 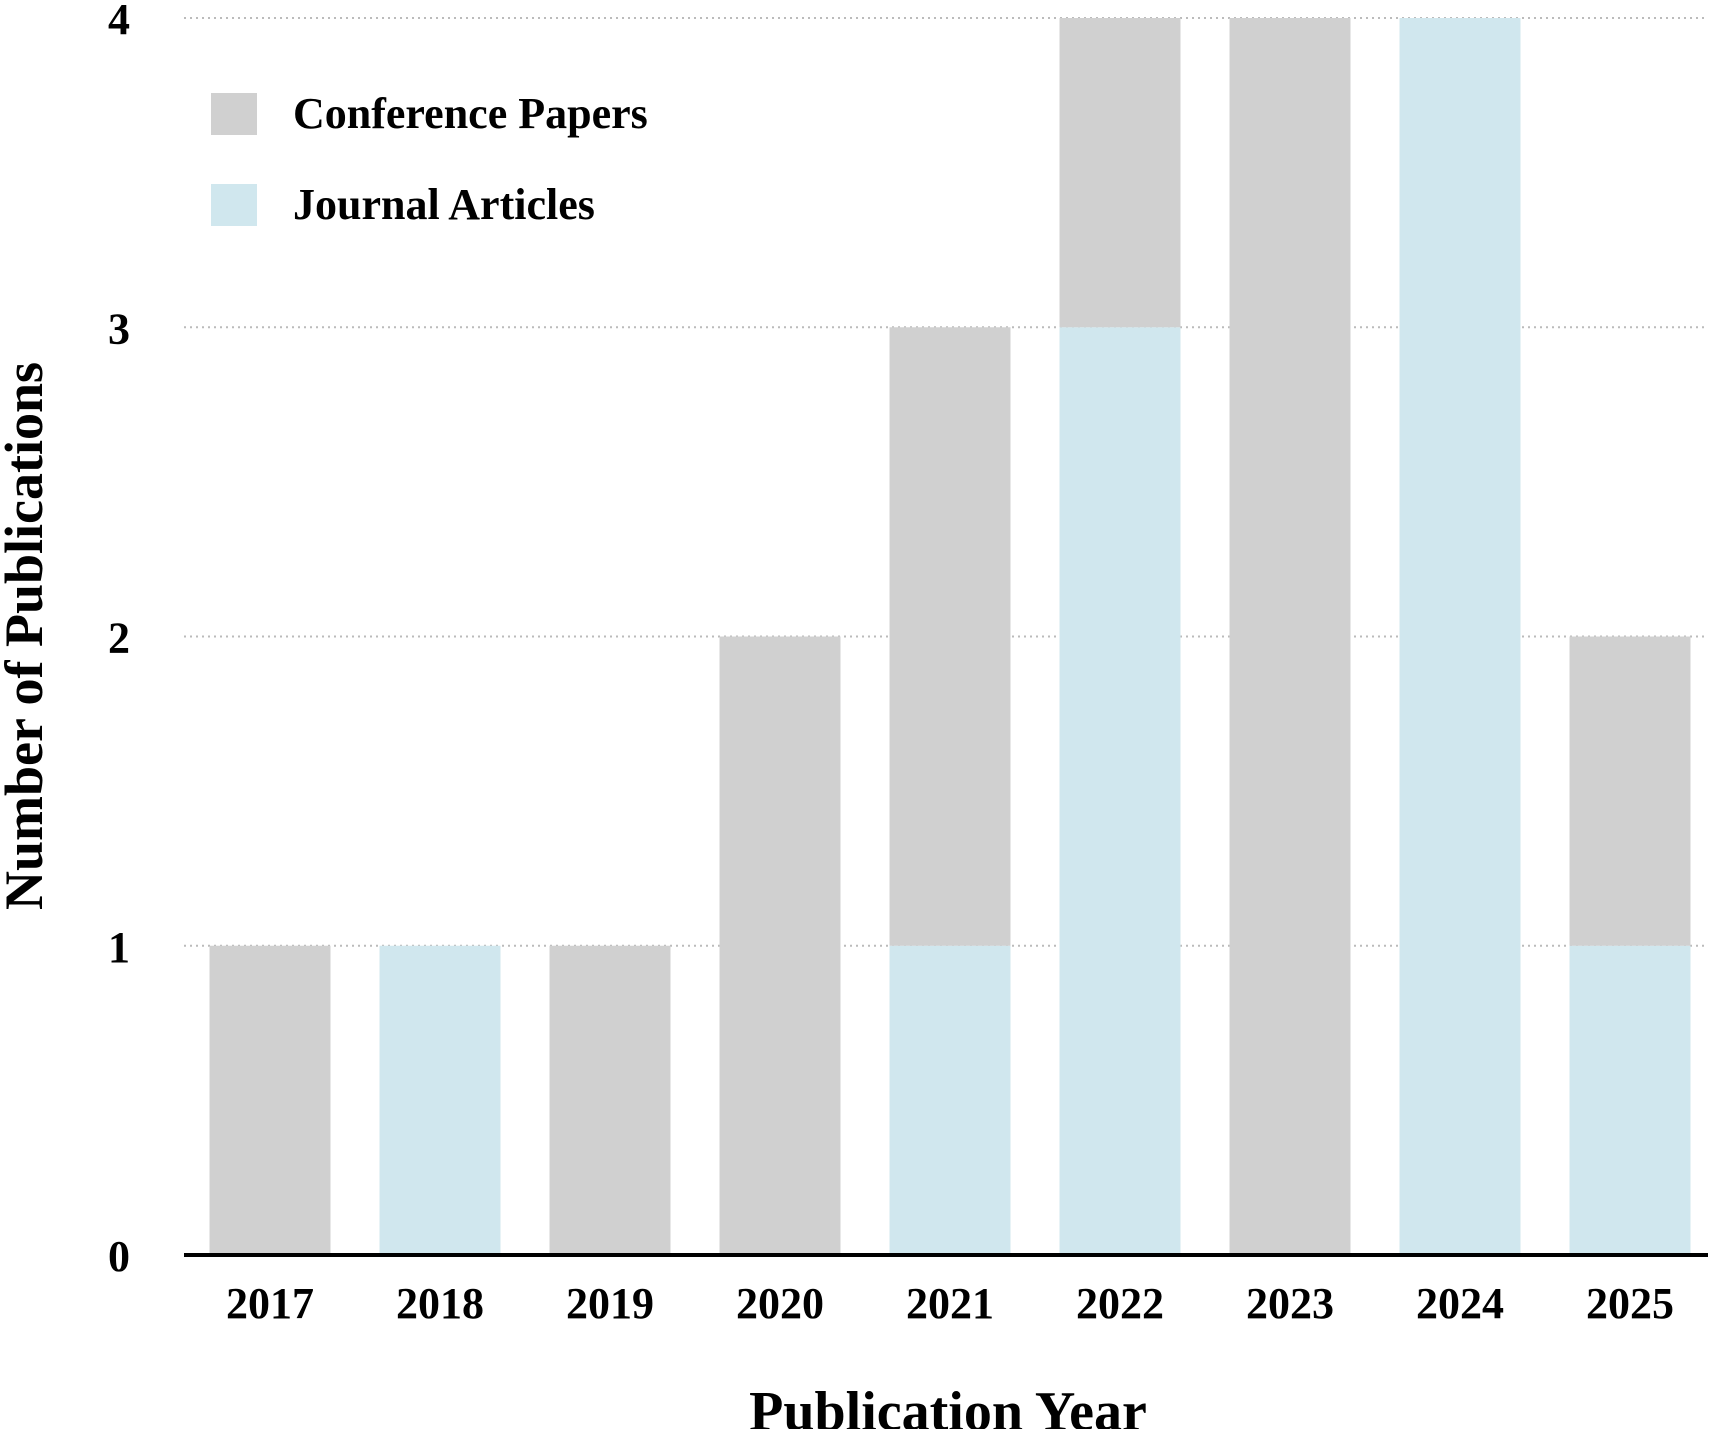 I want to click on bar-journal-articles-2021, so click(x=950, y=1100).